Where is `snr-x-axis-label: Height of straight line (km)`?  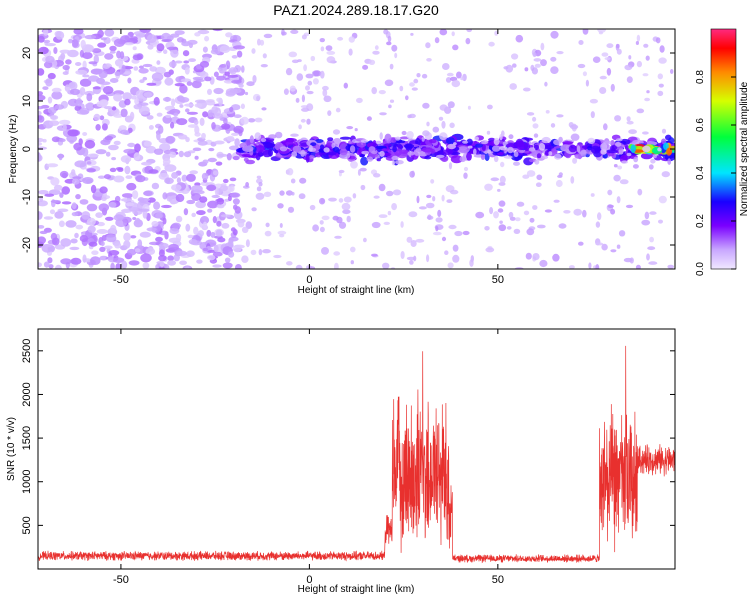 snr-x-axis-label: Height of straight line (km) is located at coordinates (356, 589).